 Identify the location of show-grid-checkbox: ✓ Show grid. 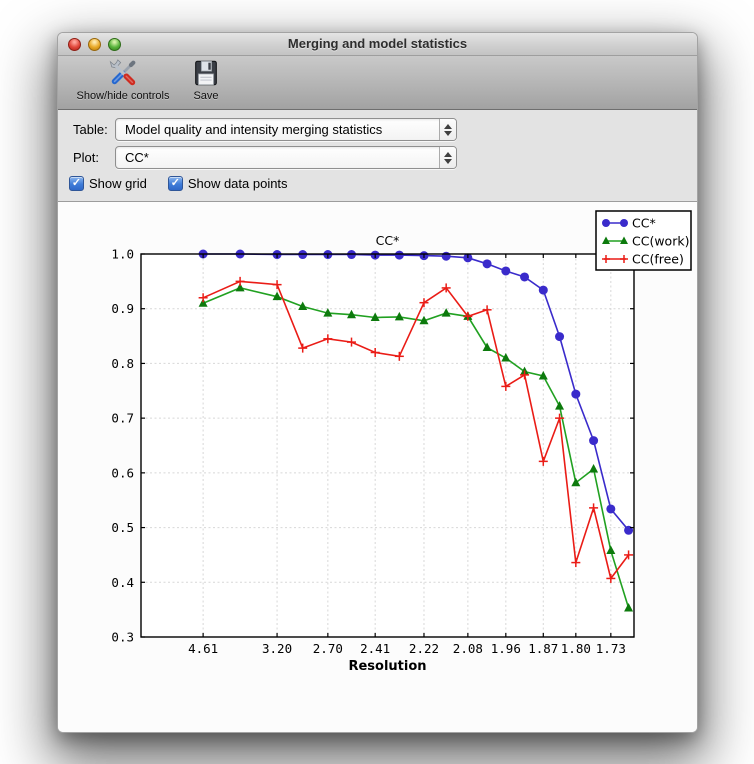
(108, 183).